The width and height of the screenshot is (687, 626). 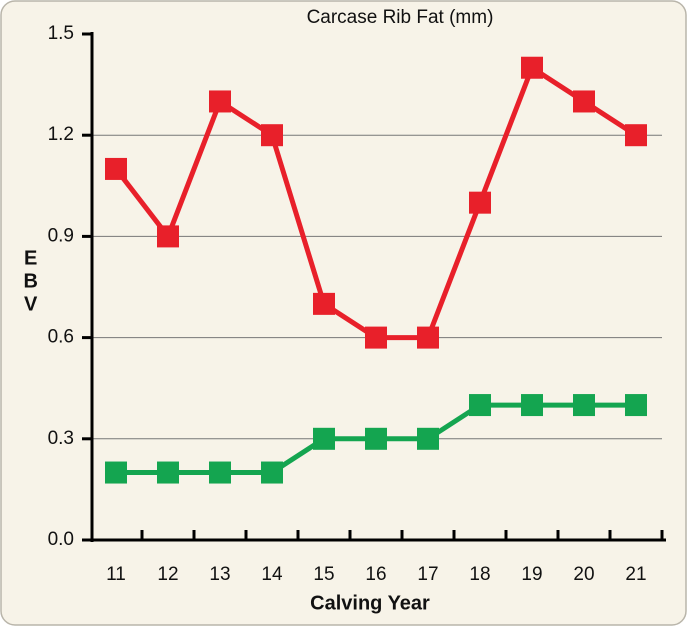 I want to click on x-tick-label: 11, so click(x=116, y=574).